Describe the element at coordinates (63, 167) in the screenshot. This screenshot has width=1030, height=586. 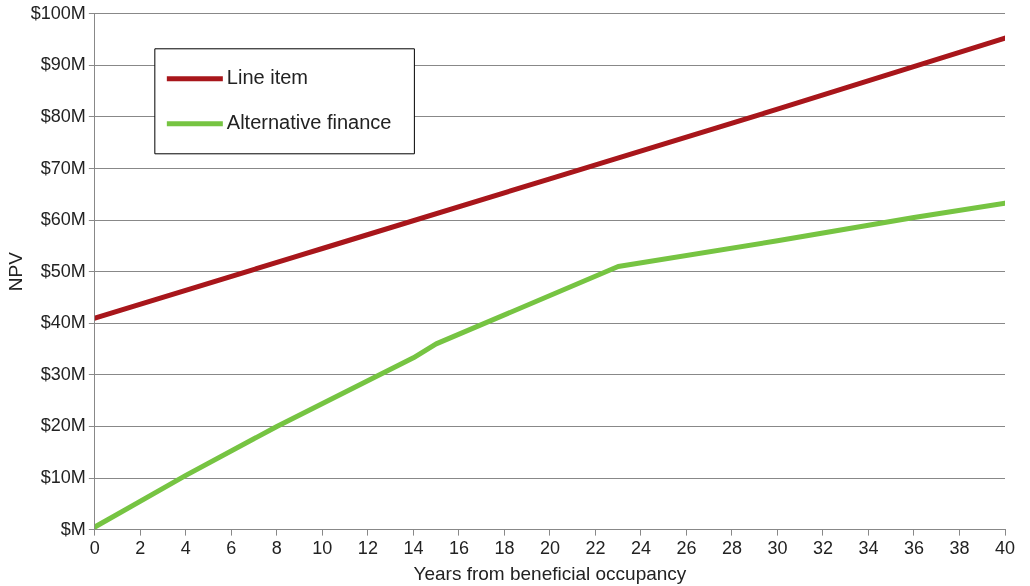
I see `y-tick-label: $70M` at that location.